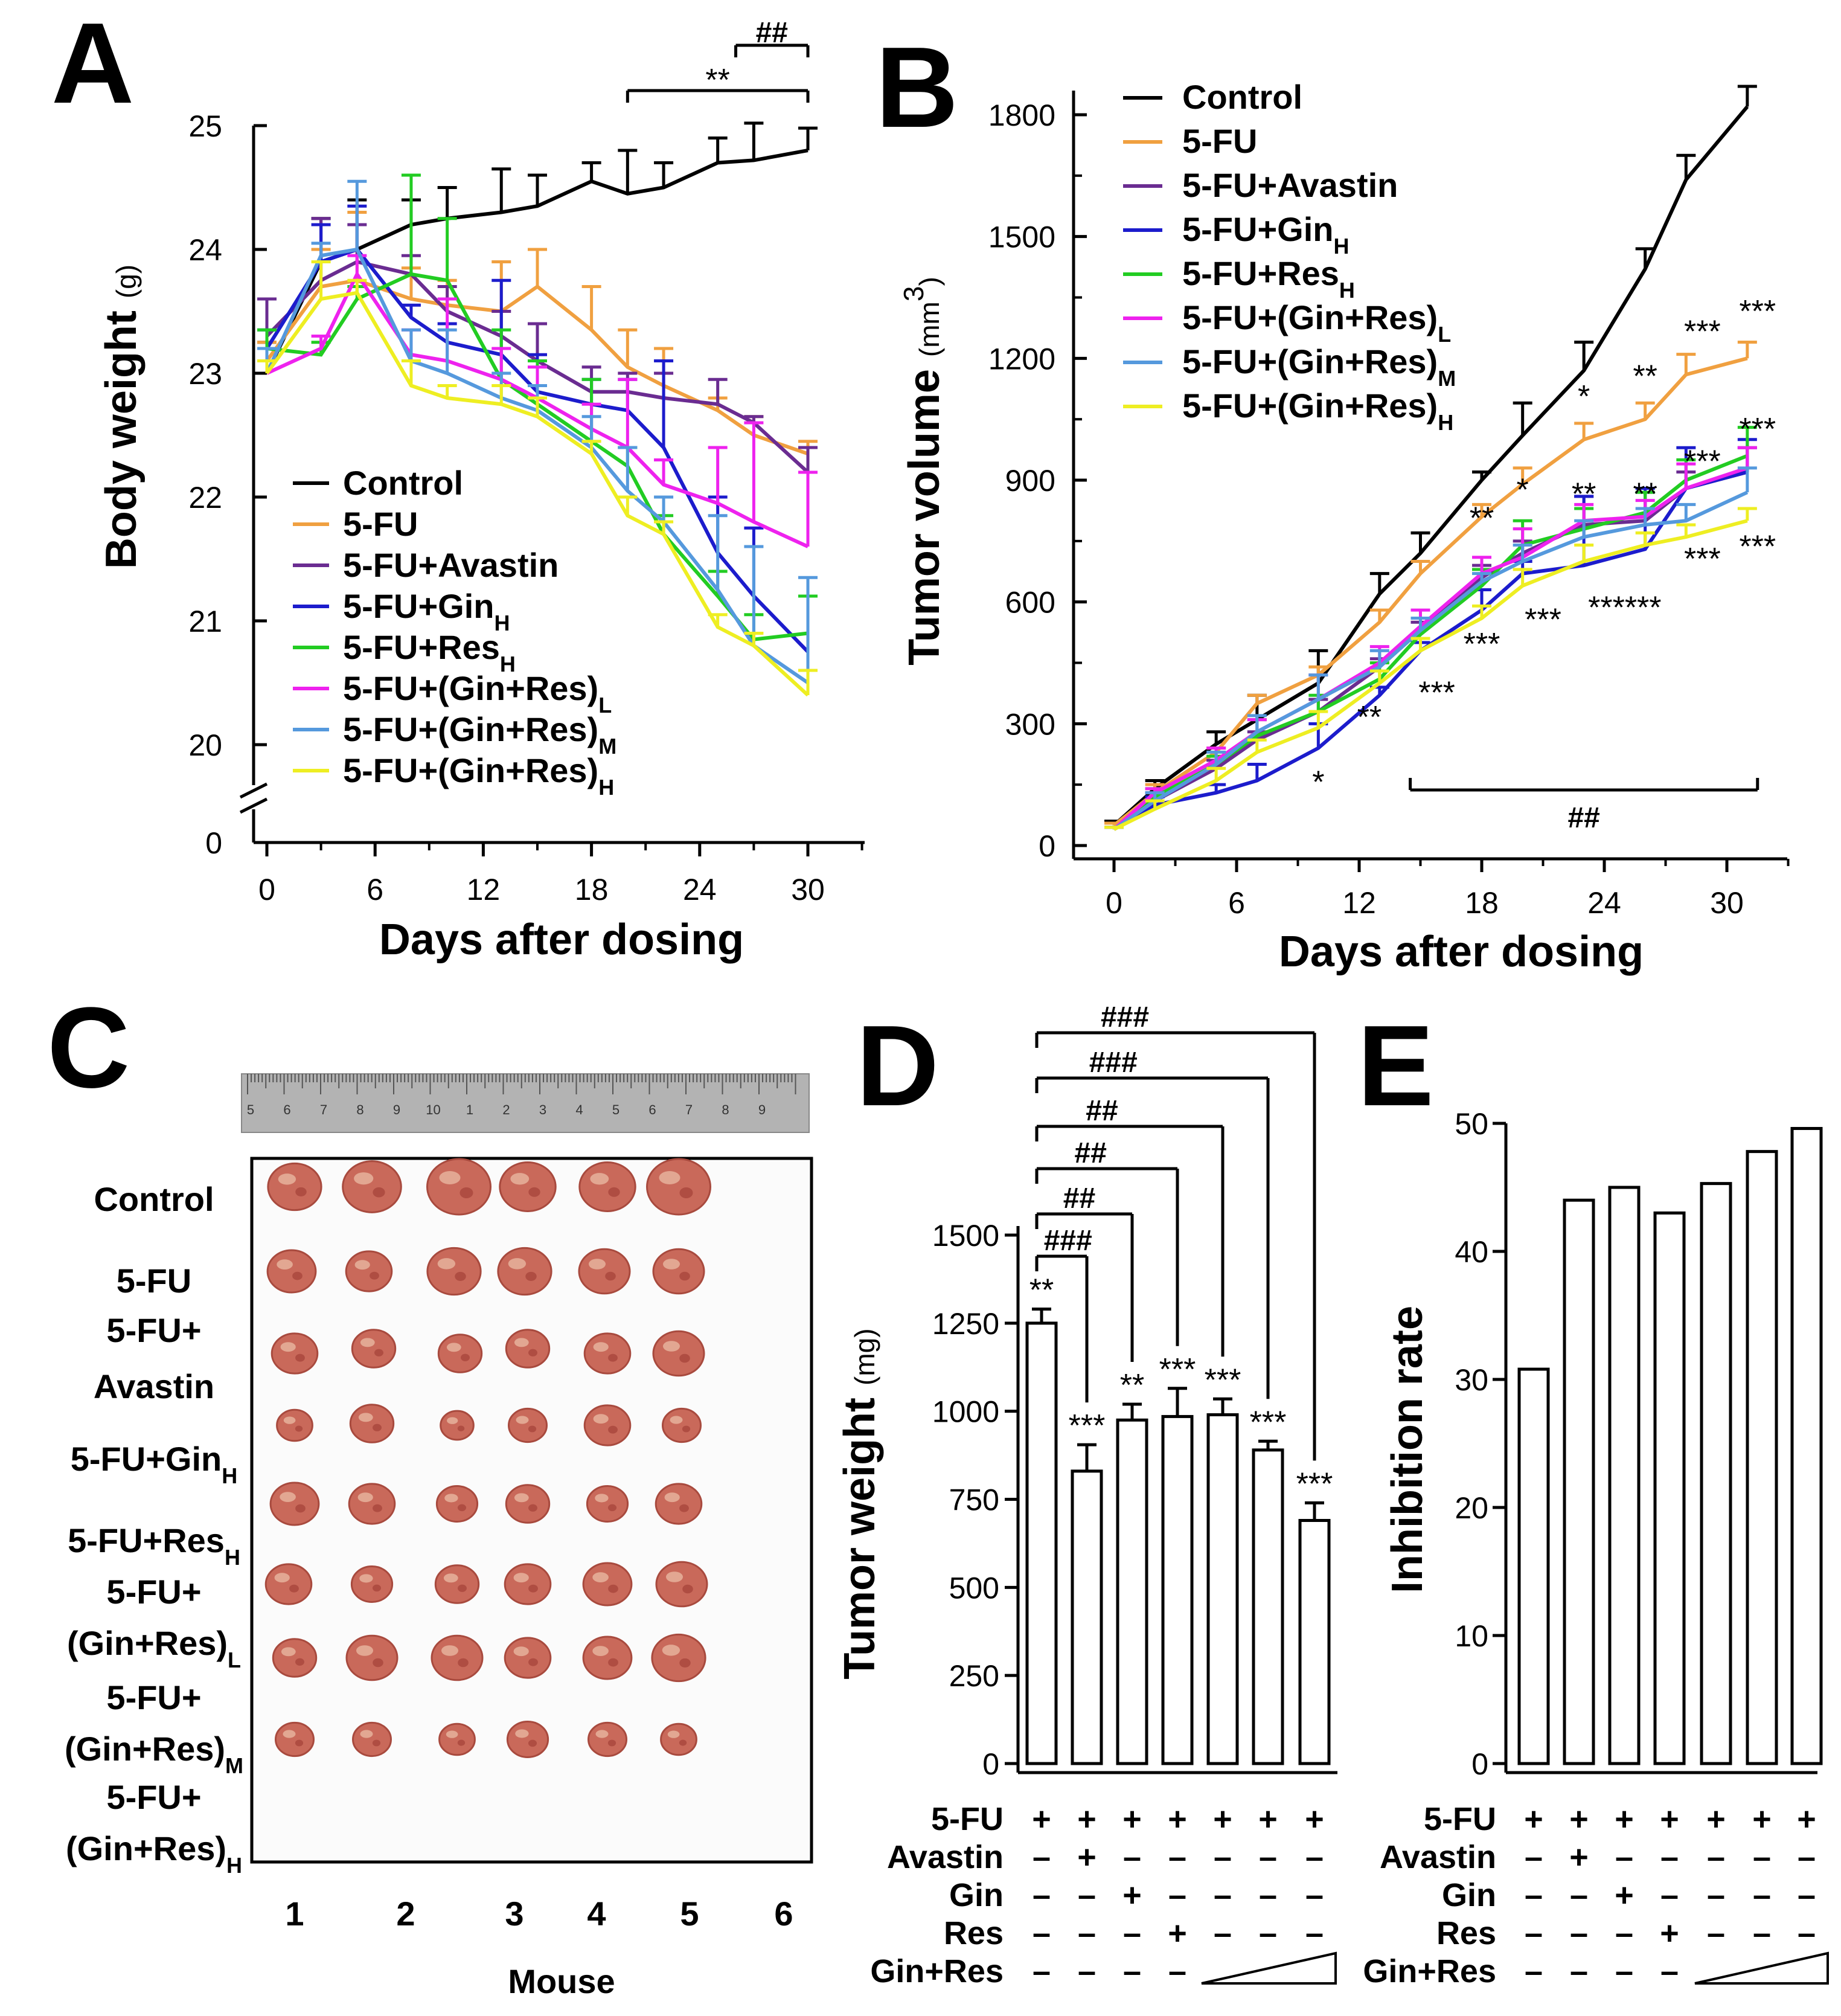 The width and height of the screenshot is (1841, 2016). Describe the element at coordinates (88, 1048) in the screenshot. I see `panel-label-c: C` at that location.